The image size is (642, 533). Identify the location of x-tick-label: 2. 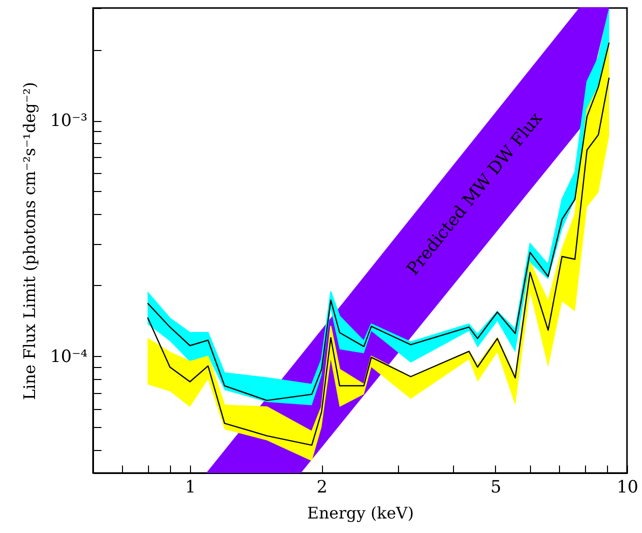
(322, 488).